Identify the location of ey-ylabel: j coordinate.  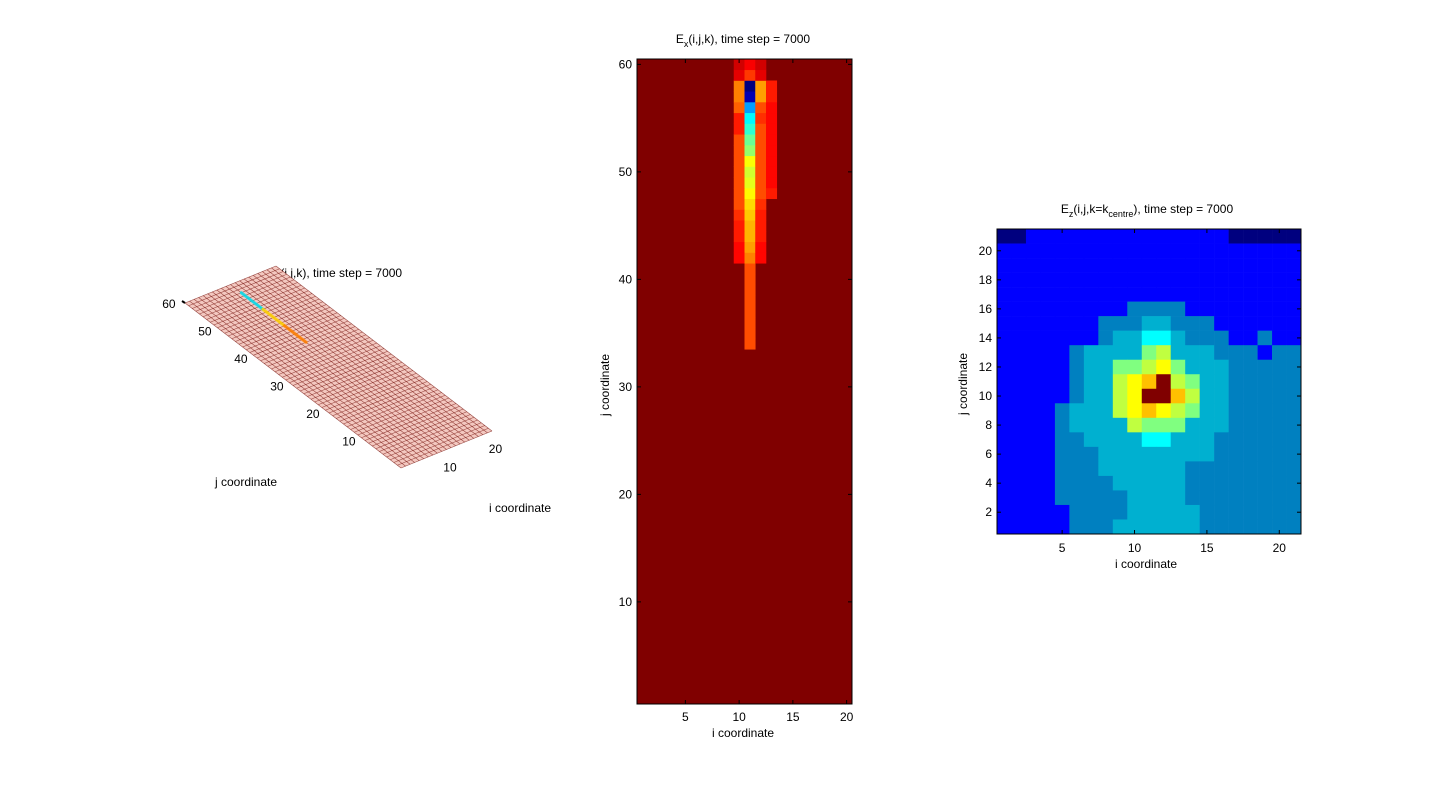
(245, 482).